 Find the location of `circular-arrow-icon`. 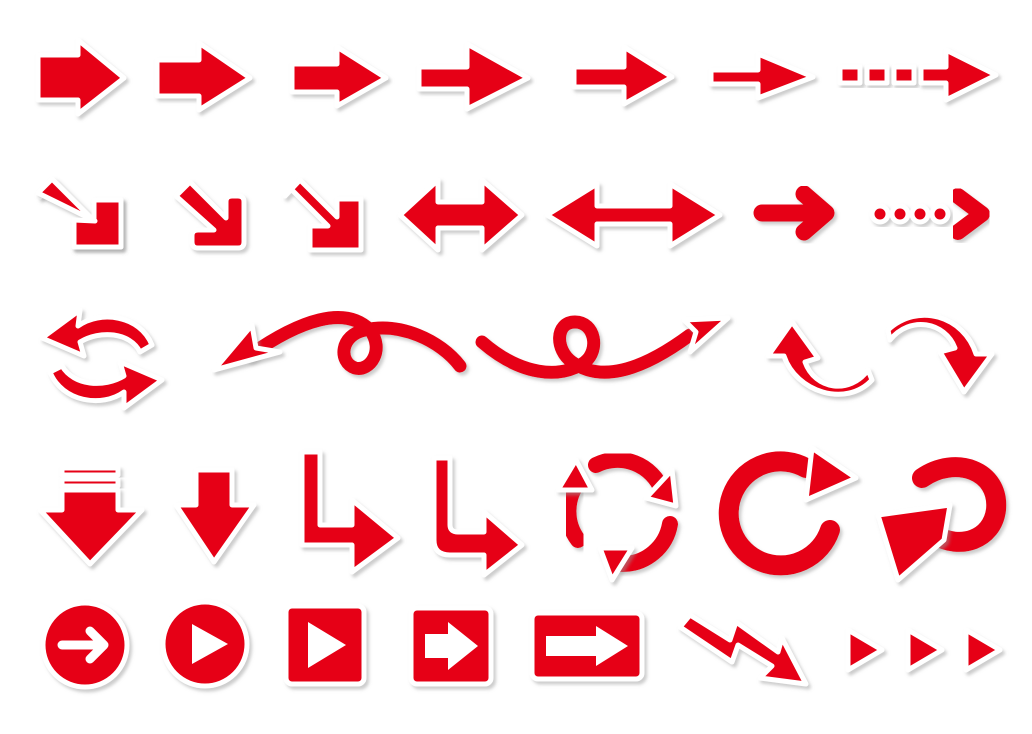

circular-arrow-icon is located at coordinates (788, 510).